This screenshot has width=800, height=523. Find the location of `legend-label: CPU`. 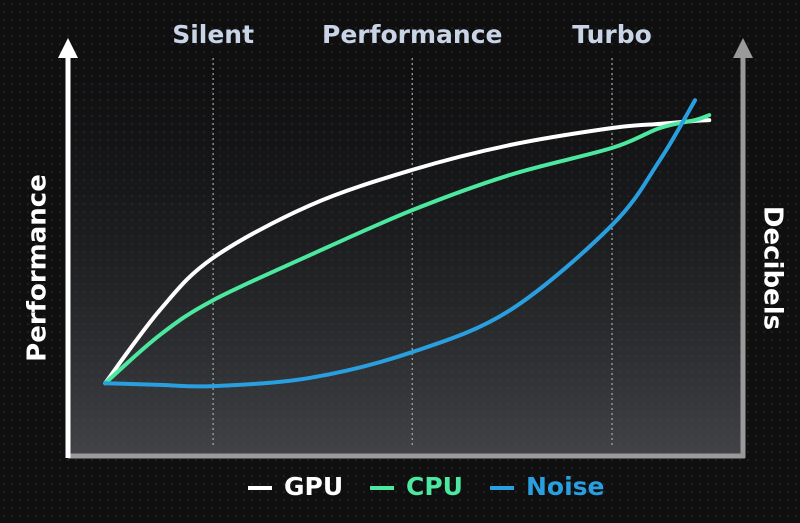

legend-label: CPU is located at coordinates (434, 486).